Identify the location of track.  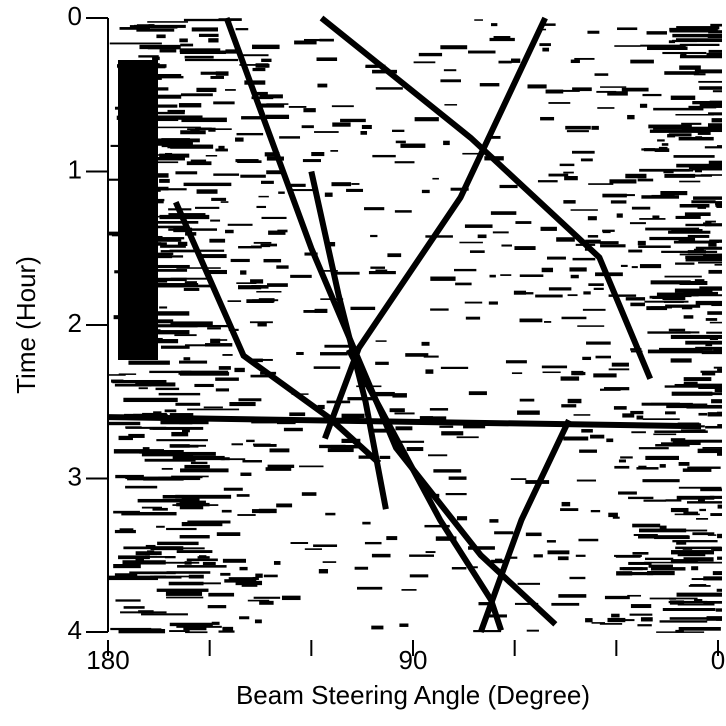
(348, 340).